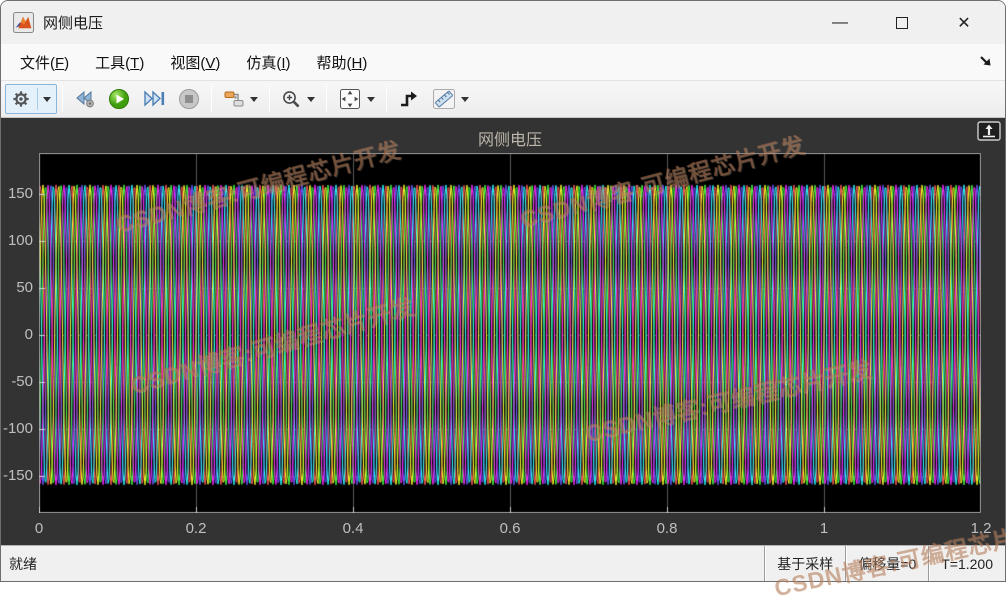 The image size is (1006, 603). Describe the element at coordinates (342, 63) in the screenshot. I see `menu-help: 帮助(H)` at that location.